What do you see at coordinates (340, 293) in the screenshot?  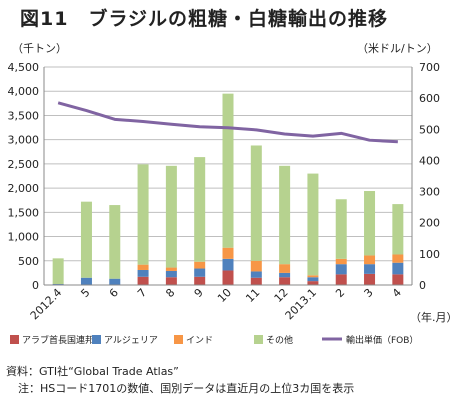 I see `x-tick-label: 2` at bounding box center [340, 293].